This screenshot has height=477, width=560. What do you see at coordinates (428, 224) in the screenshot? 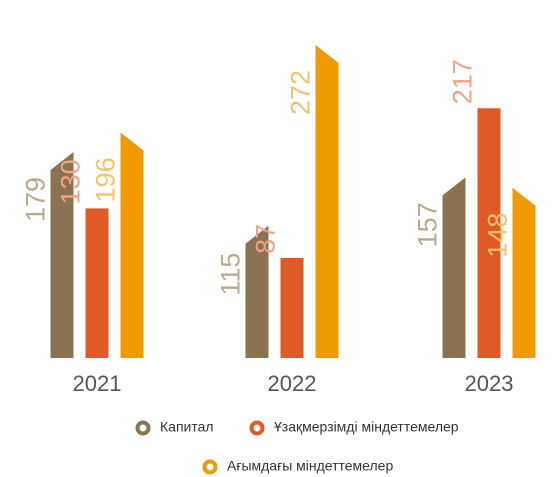
I see `value-label: 157` at bounding box center [428, 224].